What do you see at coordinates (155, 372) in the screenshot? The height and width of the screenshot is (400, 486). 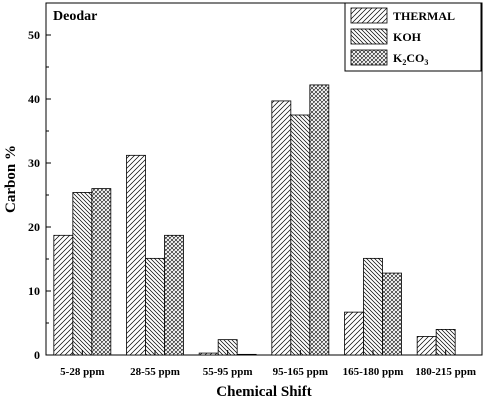 I see `x-tick-label: 28-55 ppm` at bounding box center [155, 372].